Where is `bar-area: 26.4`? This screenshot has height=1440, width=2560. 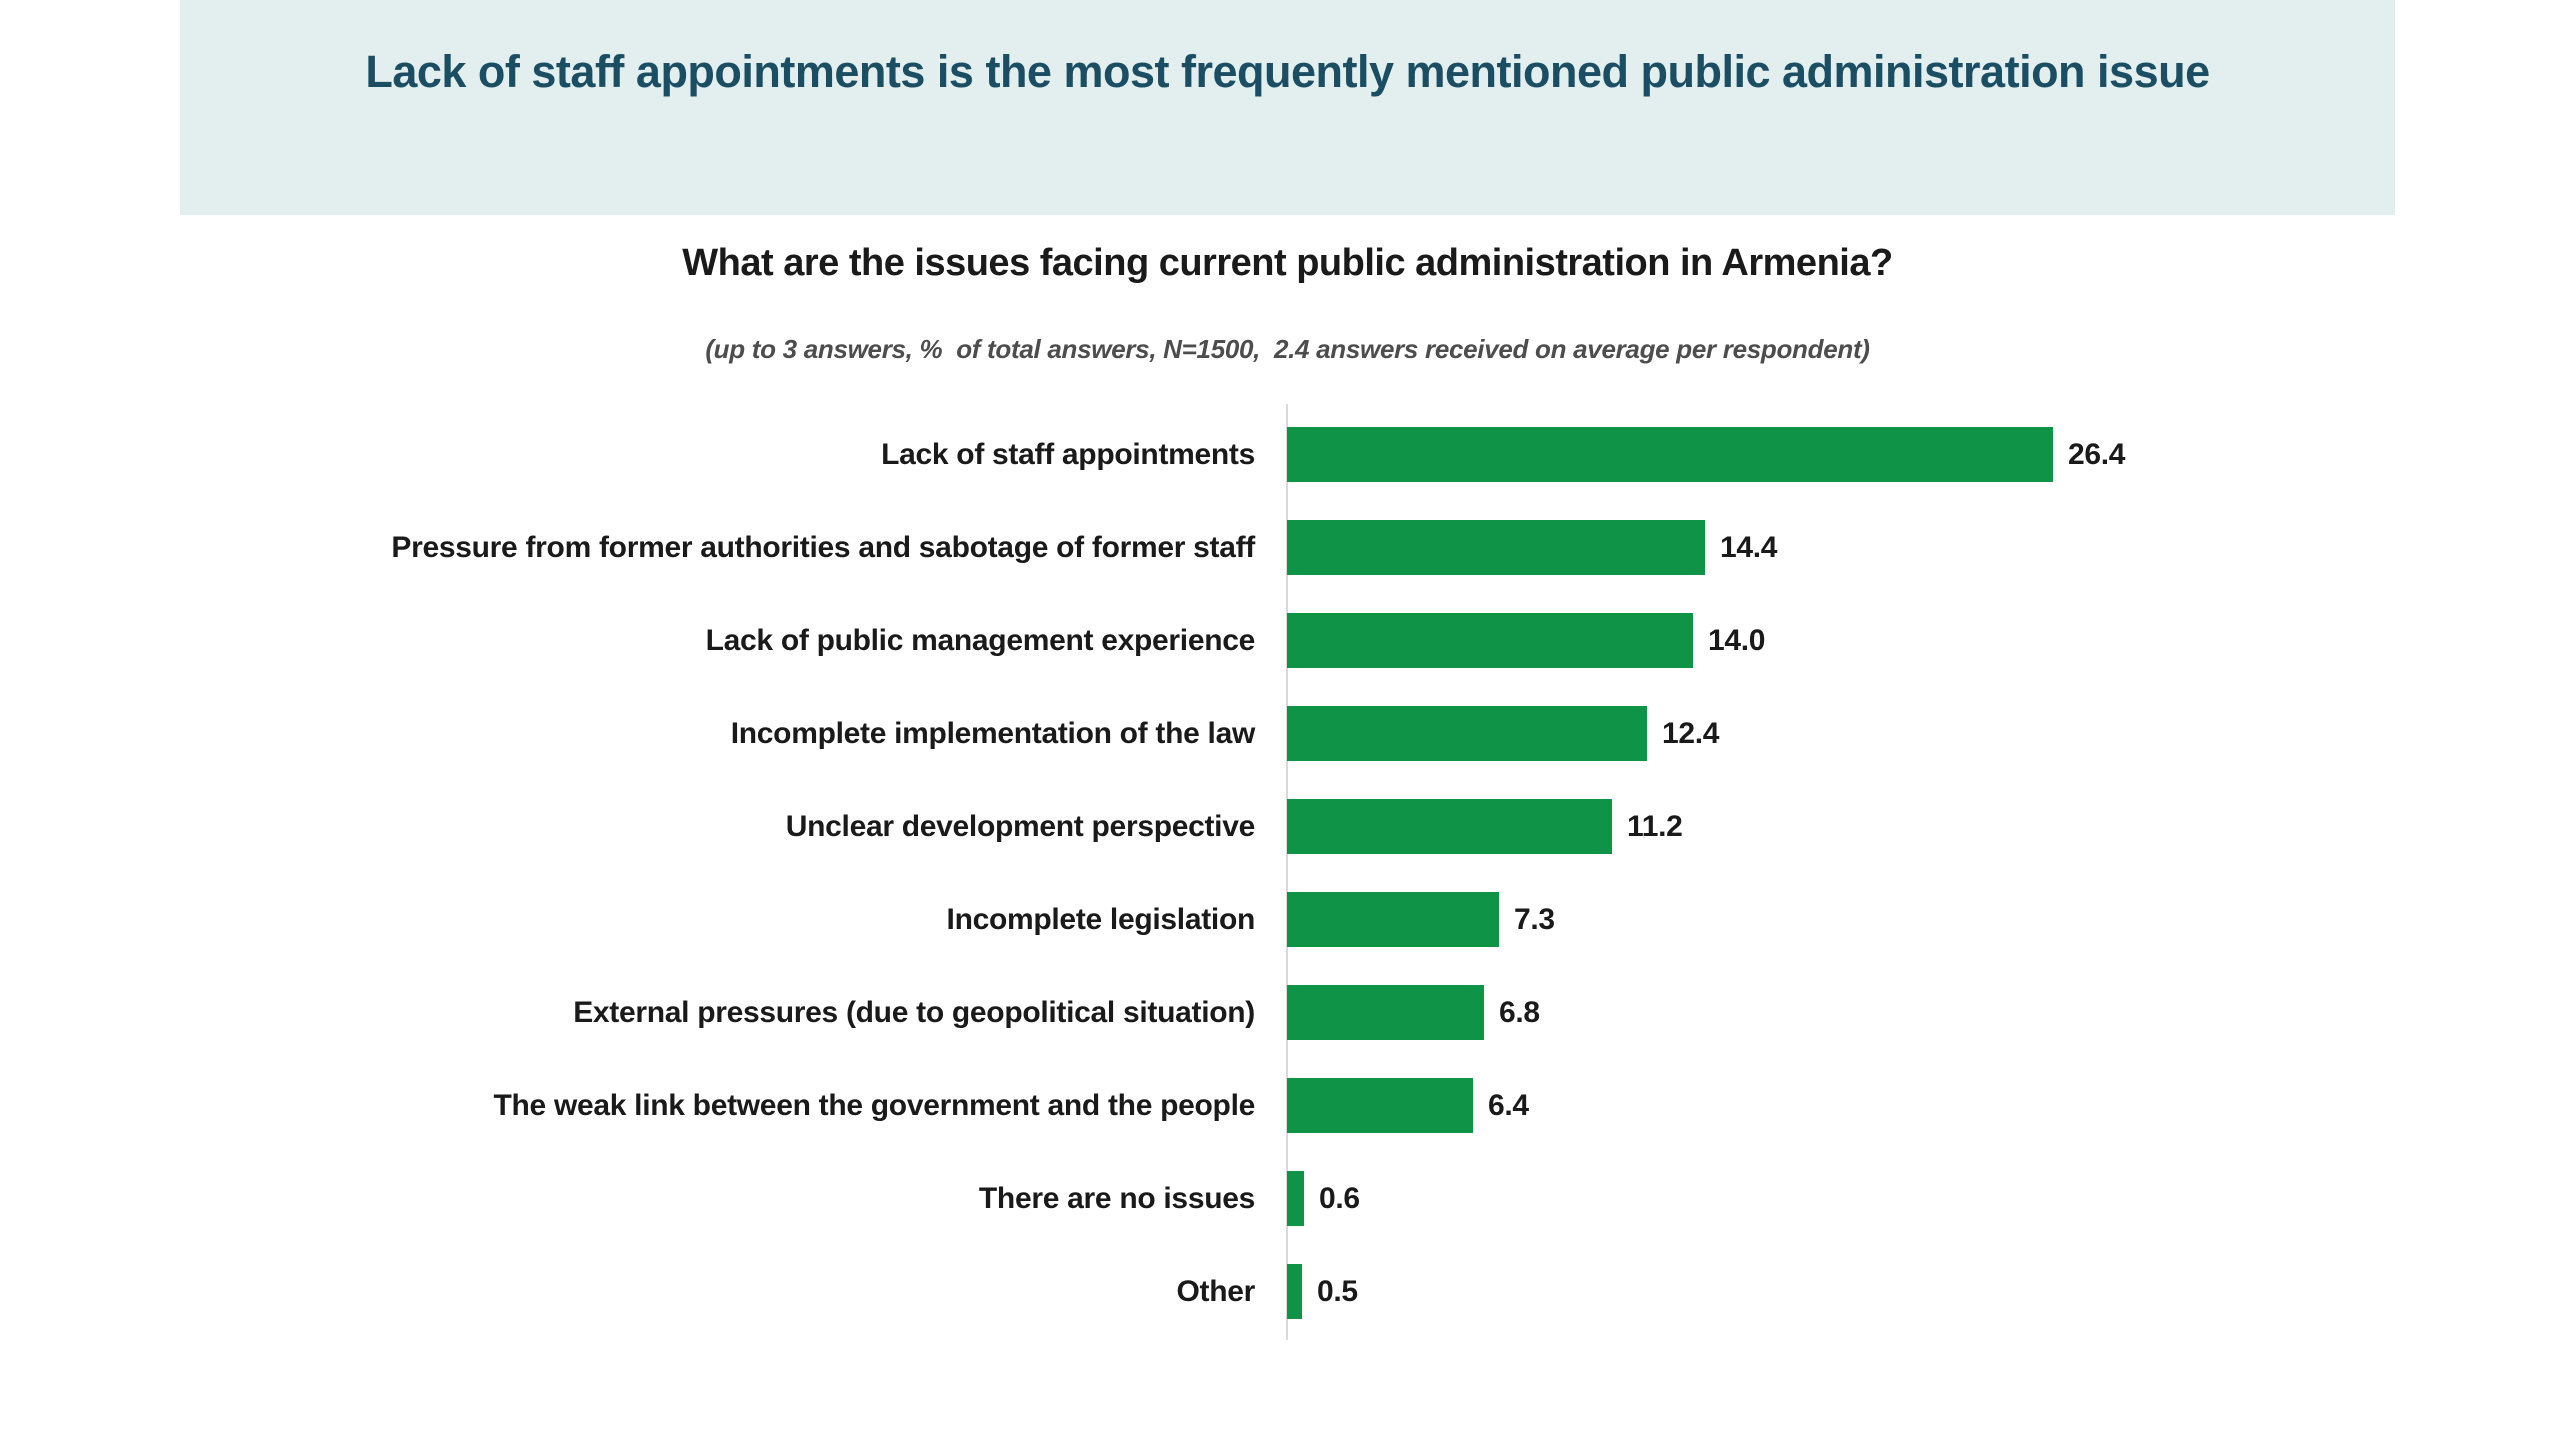 bar-area: 26.4 is located at coordinates (1923, 454).